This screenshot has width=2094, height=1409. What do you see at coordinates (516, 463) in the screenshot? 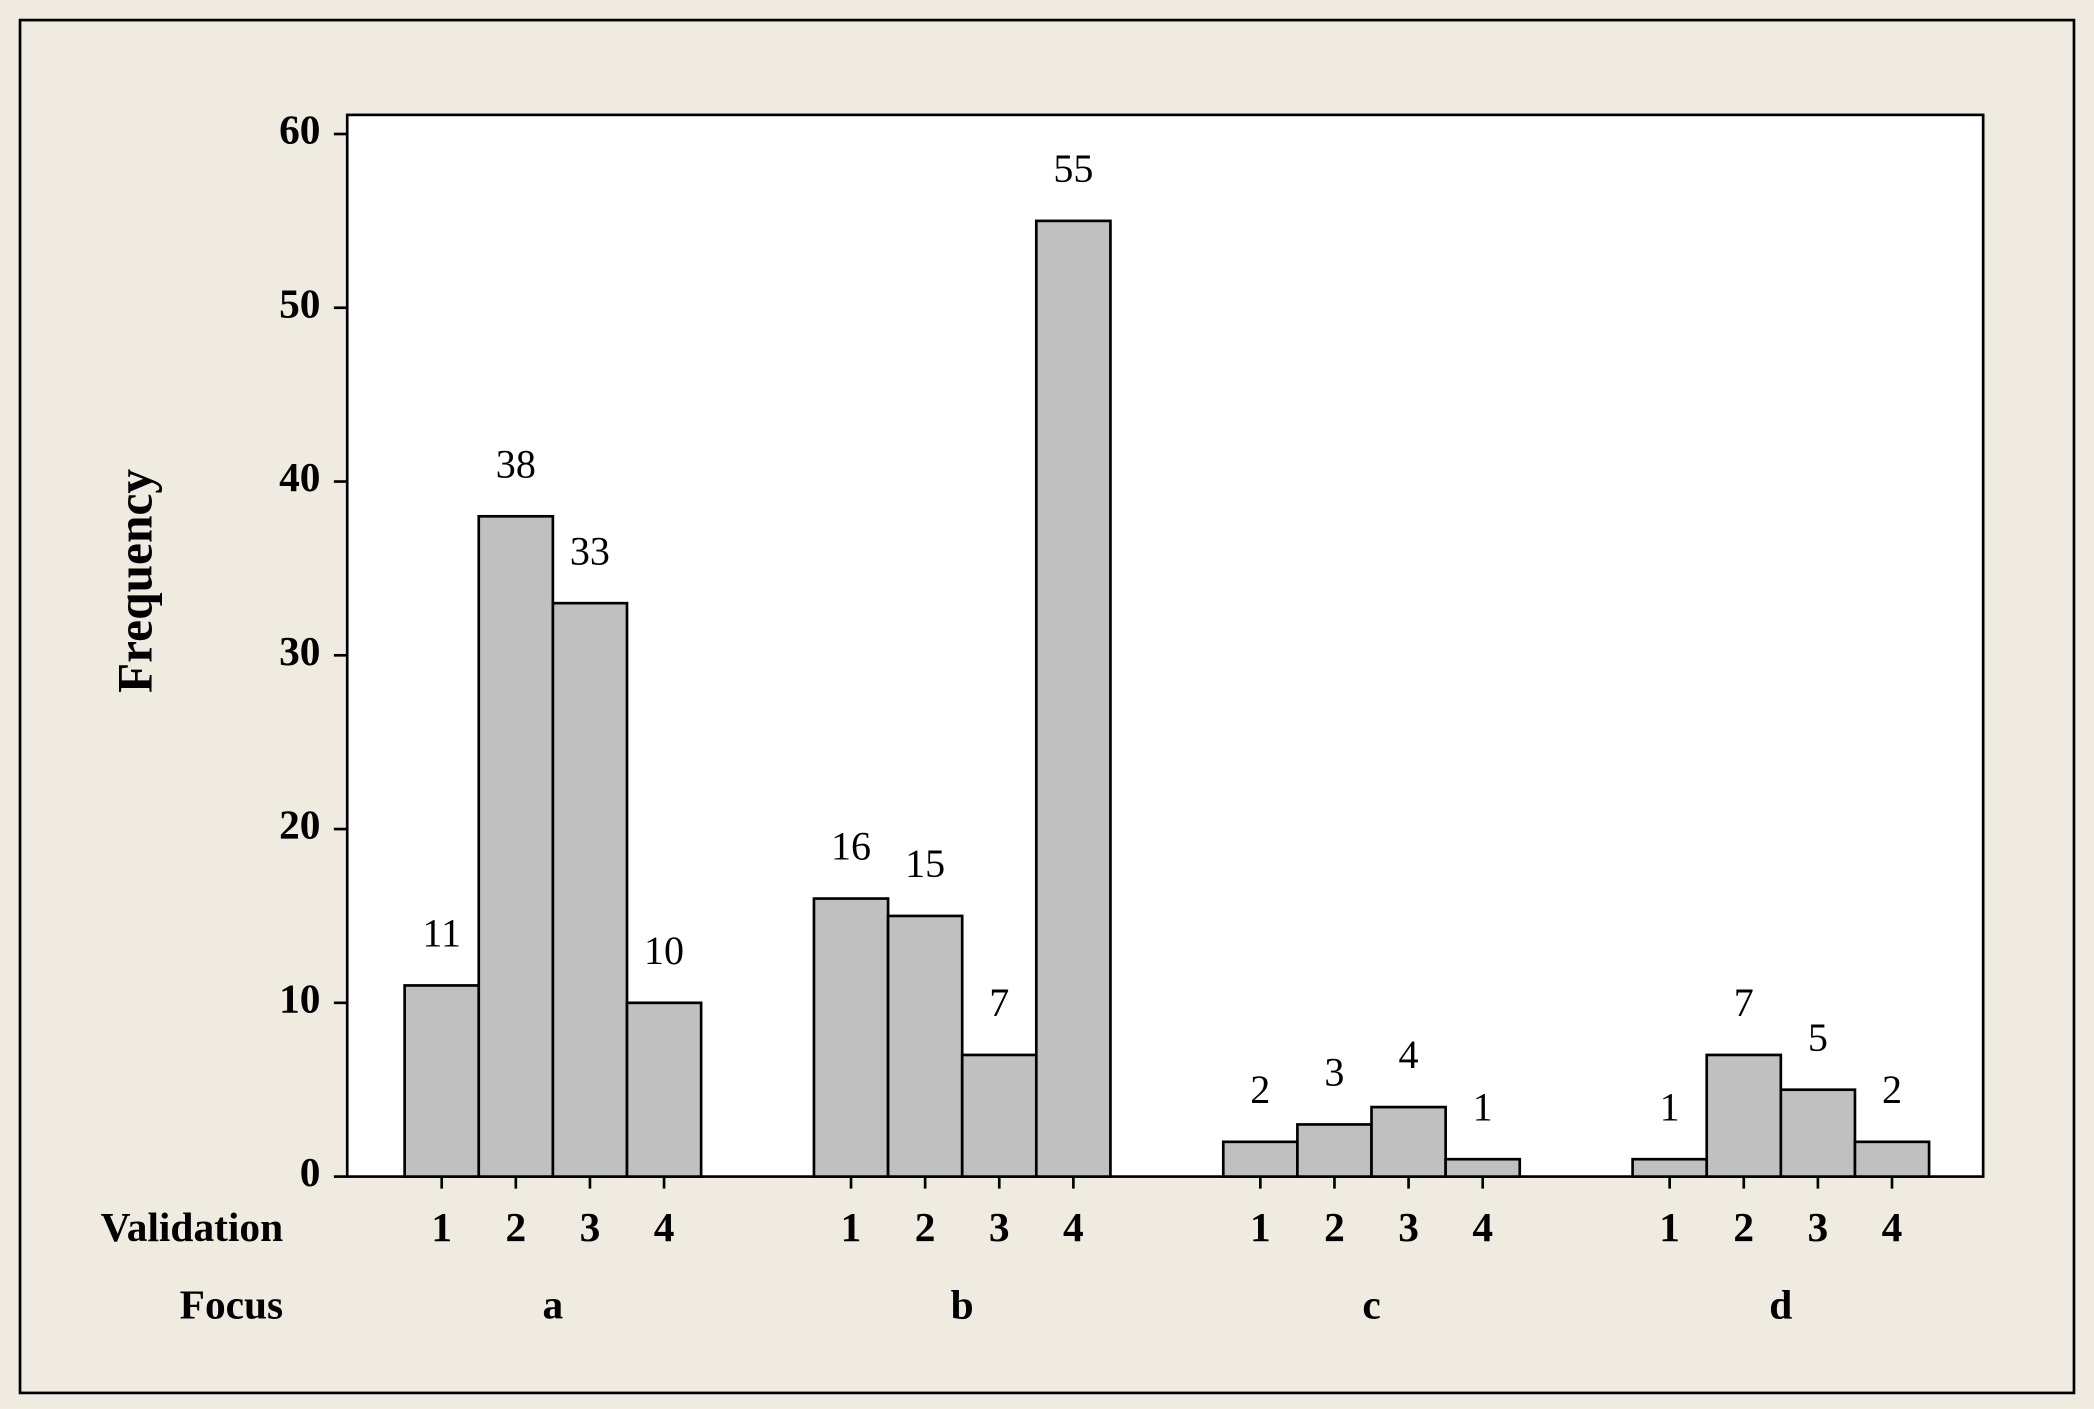
I see `value-label: 38` at bounding box center [516, 463].